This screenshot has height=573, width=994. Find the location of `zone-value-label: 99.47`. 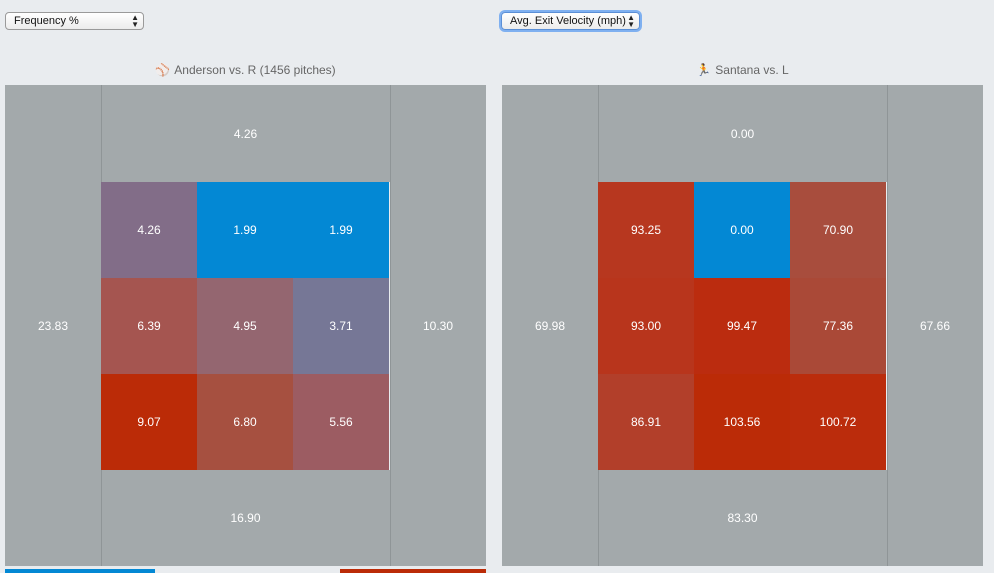

zone-value-label: 99.47 is located at coordinates (742, 326).